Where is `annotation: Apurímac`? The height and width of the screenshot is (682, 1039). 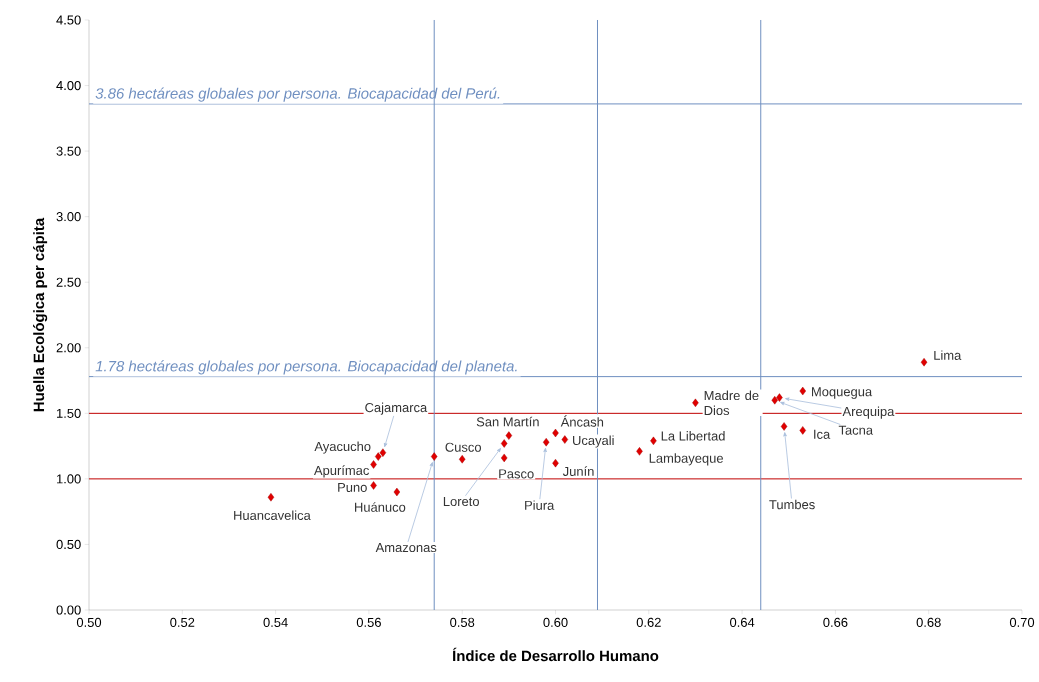 annotation: Apurímac is located at coordinates (341, 471).